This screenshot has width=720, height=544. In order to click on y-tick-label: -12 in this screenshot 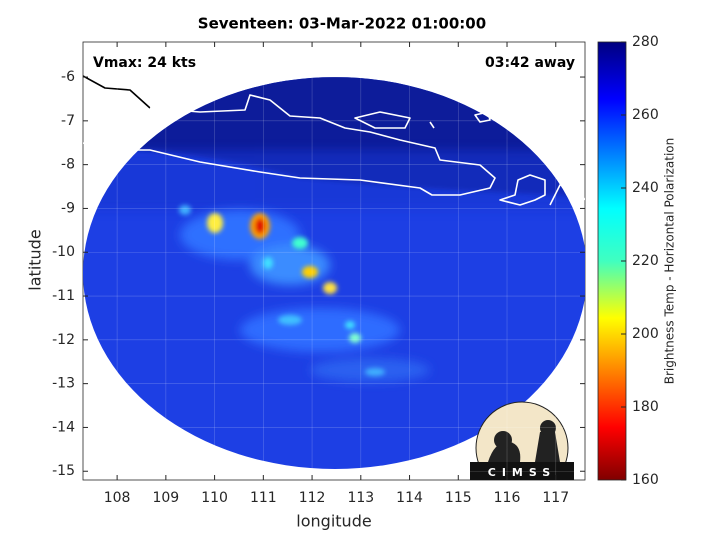, I will do `click(63, 340)`.